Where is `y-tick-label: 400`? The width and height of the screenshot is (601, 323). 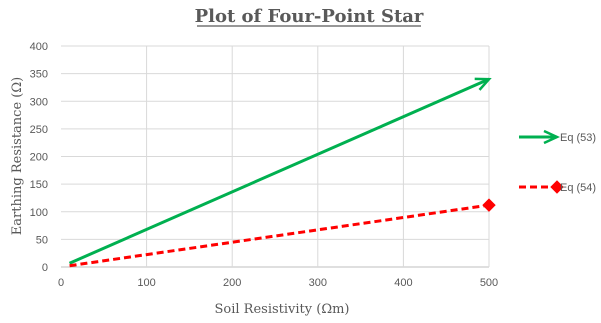 y-tick-label: 400 is located at coordinates (39, 47).